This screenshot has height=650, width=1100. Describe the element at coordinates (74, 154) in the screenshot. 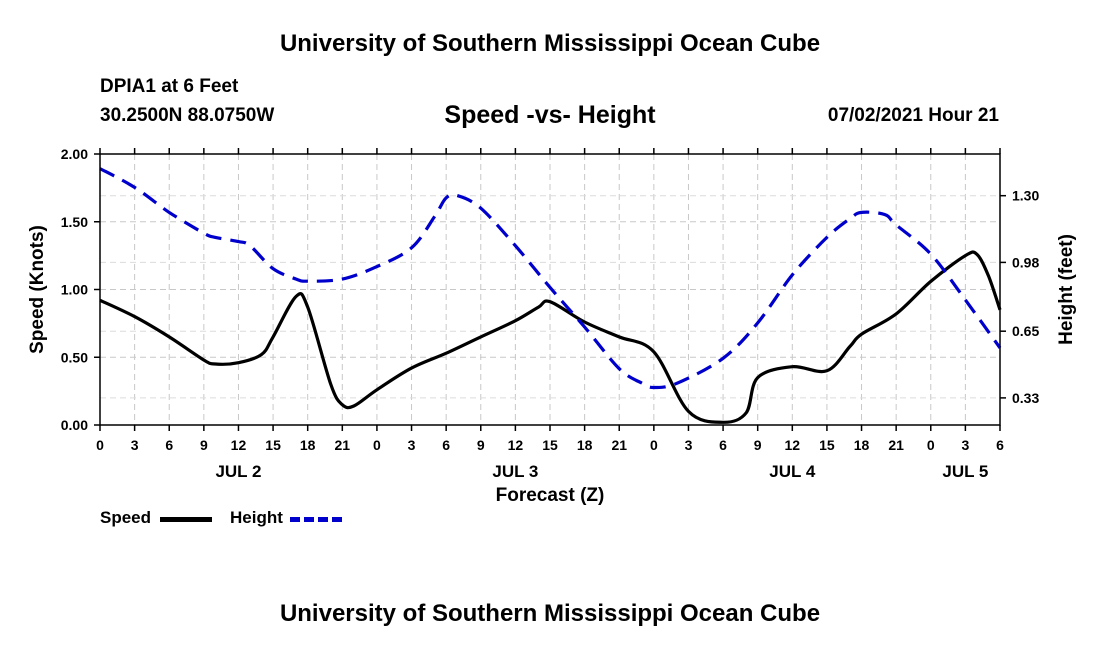

I see `y-tick-label: 2.00` at that location.